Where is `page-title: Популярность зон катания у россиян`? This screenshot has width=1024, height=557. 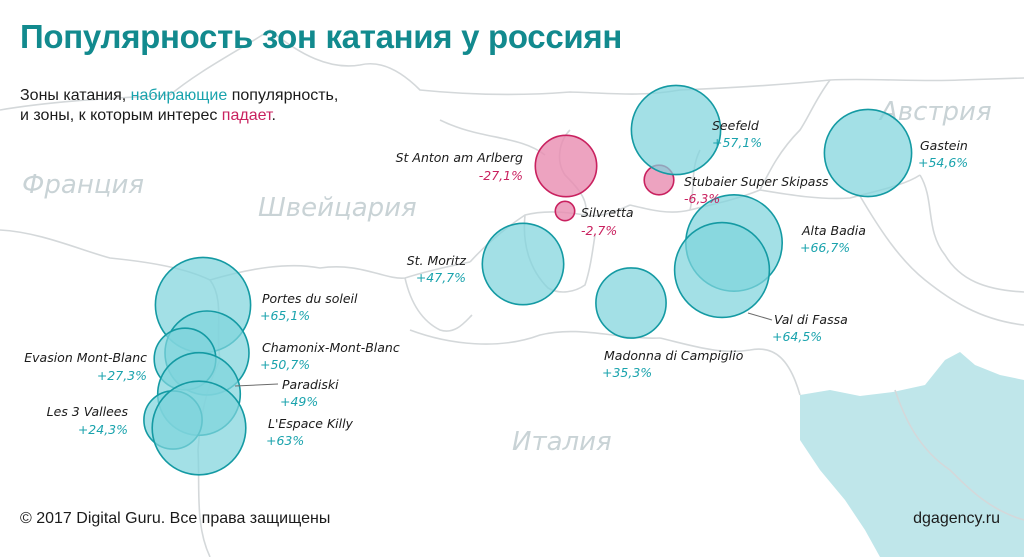 page-title: Популярность зон катания у россиян is located at coordinates (321, 36).